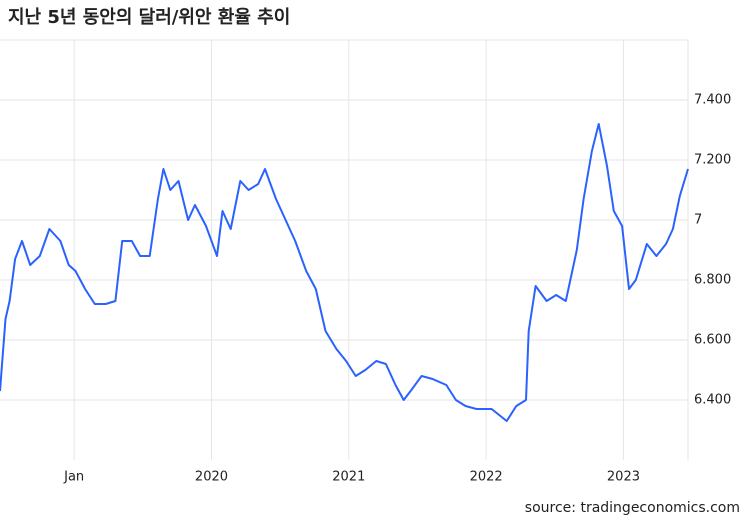 This screenshot has height=520, width=750. What do you see at coordinates (211, 477) in the screenshot?
I see `x-tick-label: 2020` at bounding box center [211, 477].